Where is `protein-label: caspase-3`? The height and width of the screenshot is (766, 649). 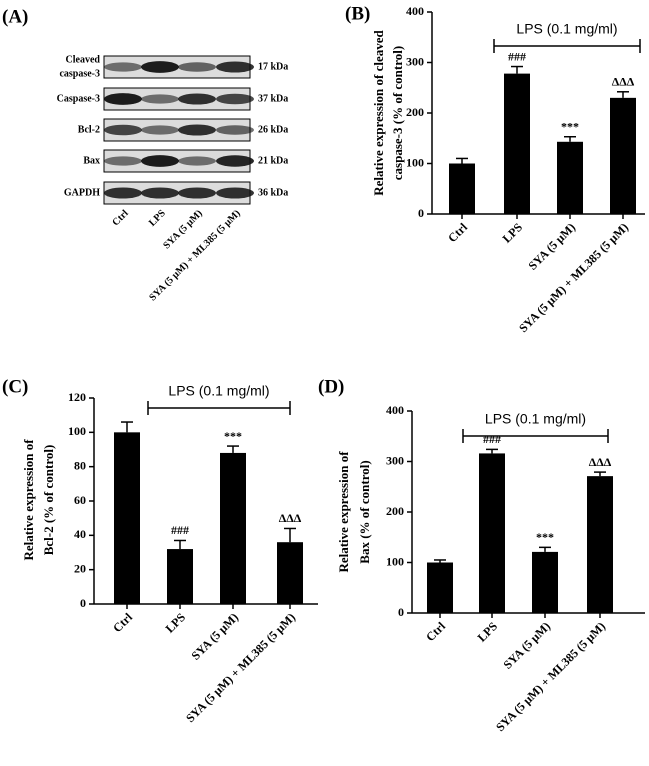
protein-label: caspase-3 is located at coordinates (79, 73).